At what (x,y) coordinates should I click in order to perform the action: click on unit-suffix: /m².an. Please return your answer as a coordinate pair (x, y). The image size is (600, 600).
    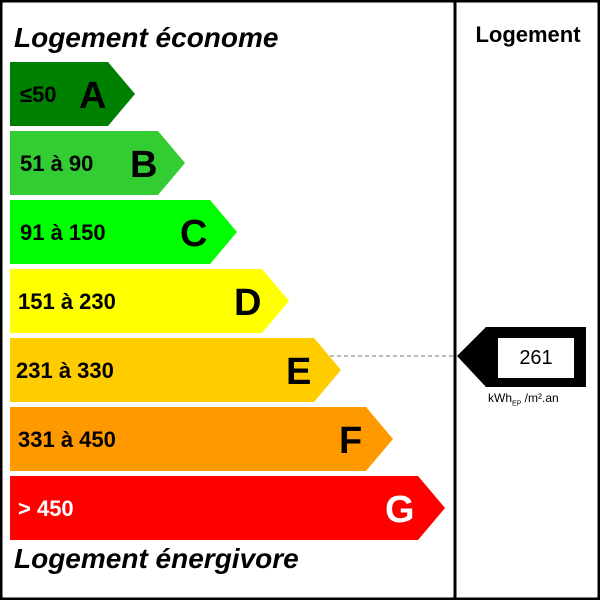
    Looking at the image, I should click on (540, 398).